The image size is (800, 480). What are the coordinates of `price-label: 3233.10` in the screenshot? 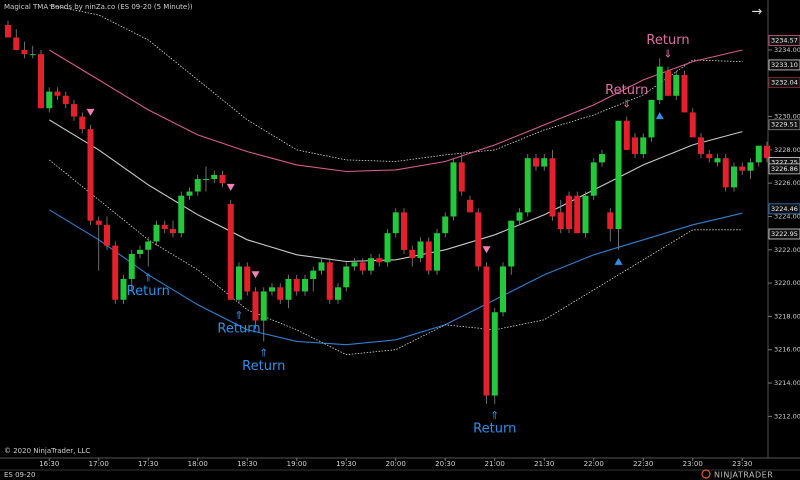 It's located at (784, 65).